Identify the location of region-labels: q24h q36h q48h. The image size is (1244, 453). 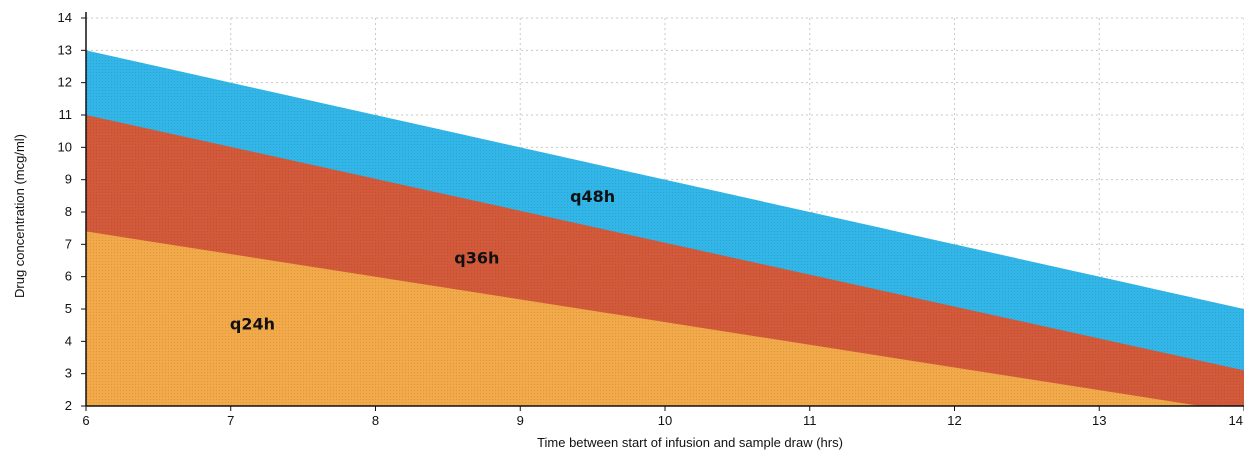
(422, 260).